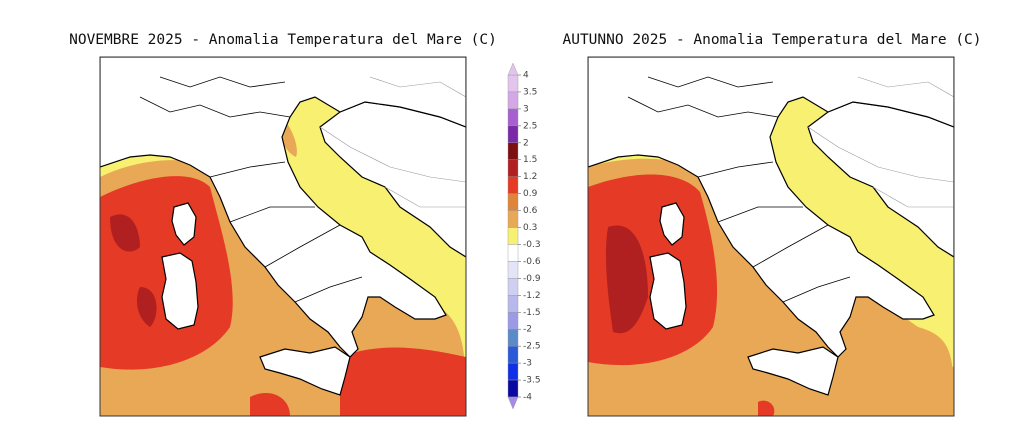 The image size is (1024, 440). I want to click on colorbar-tick-label: 1.2, so click(530, 177).